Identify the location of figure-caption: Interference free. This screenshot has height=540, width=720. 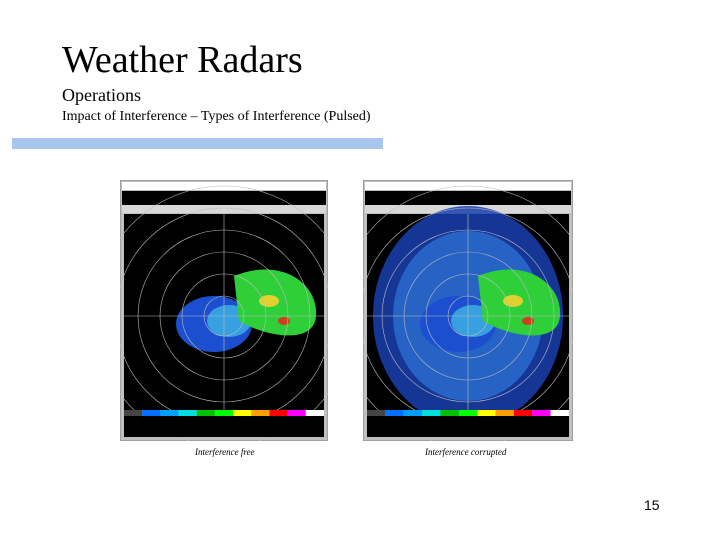
(225, 452).